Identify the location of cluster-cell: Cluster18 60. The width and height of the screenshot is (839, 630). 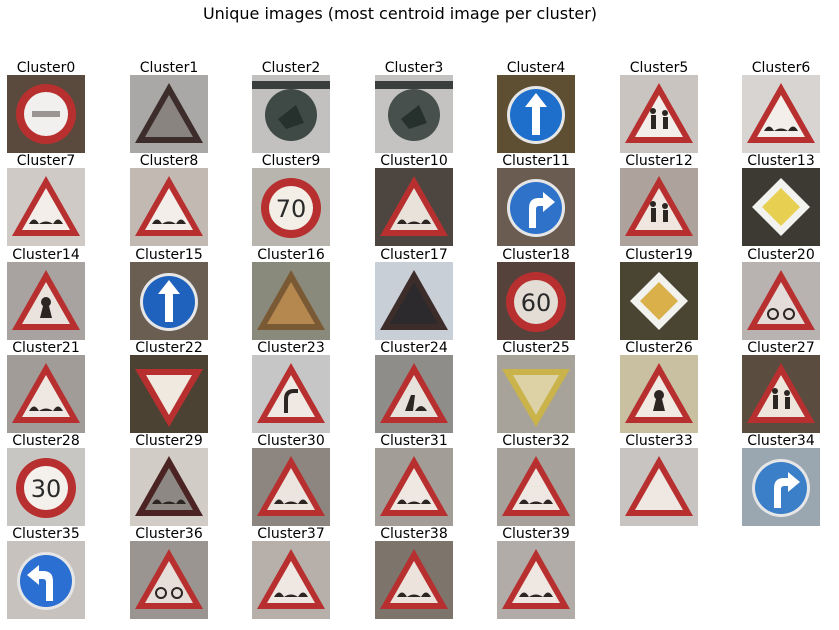
(536, 293).